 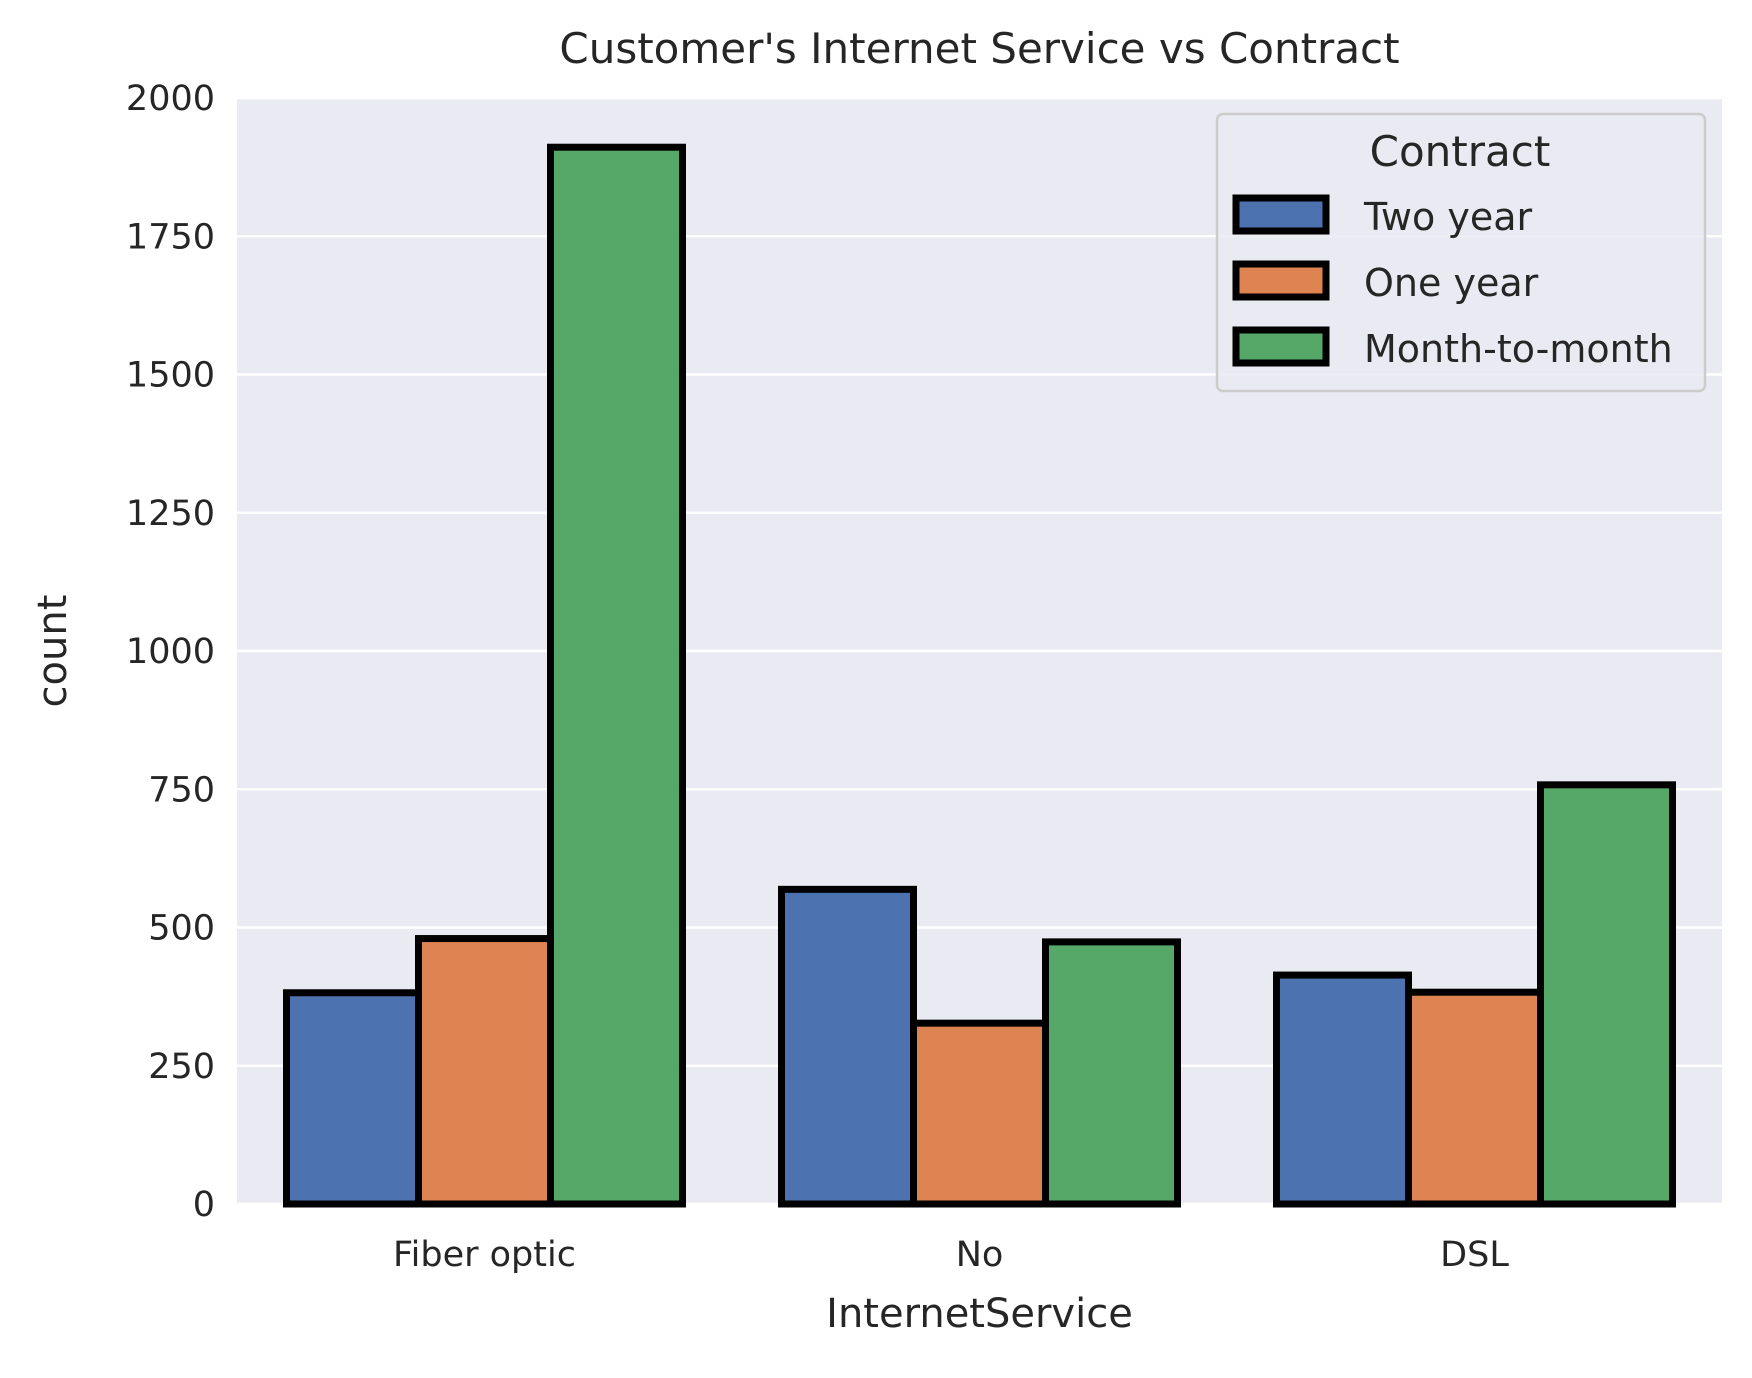 I want to click on legend: Contract Two year One year Month-to-month, so click(x=1461, y=252).